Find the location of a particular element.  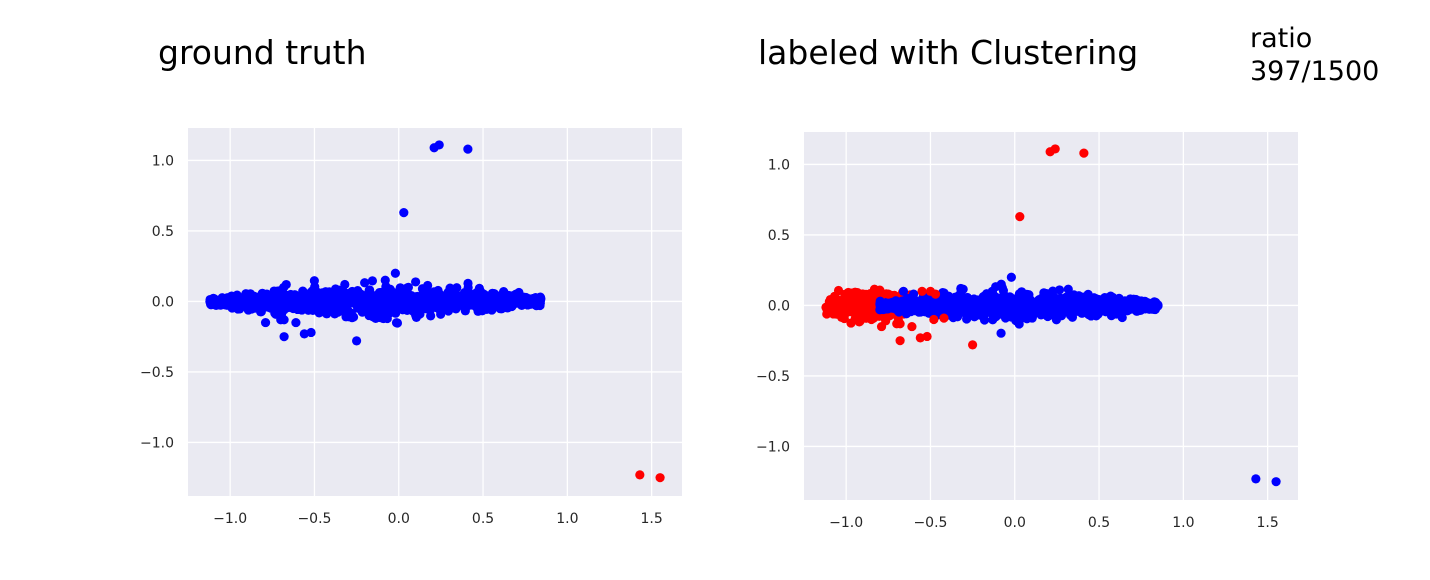

x-tick-label: 1.5 is located at coordinates (1268, 523).